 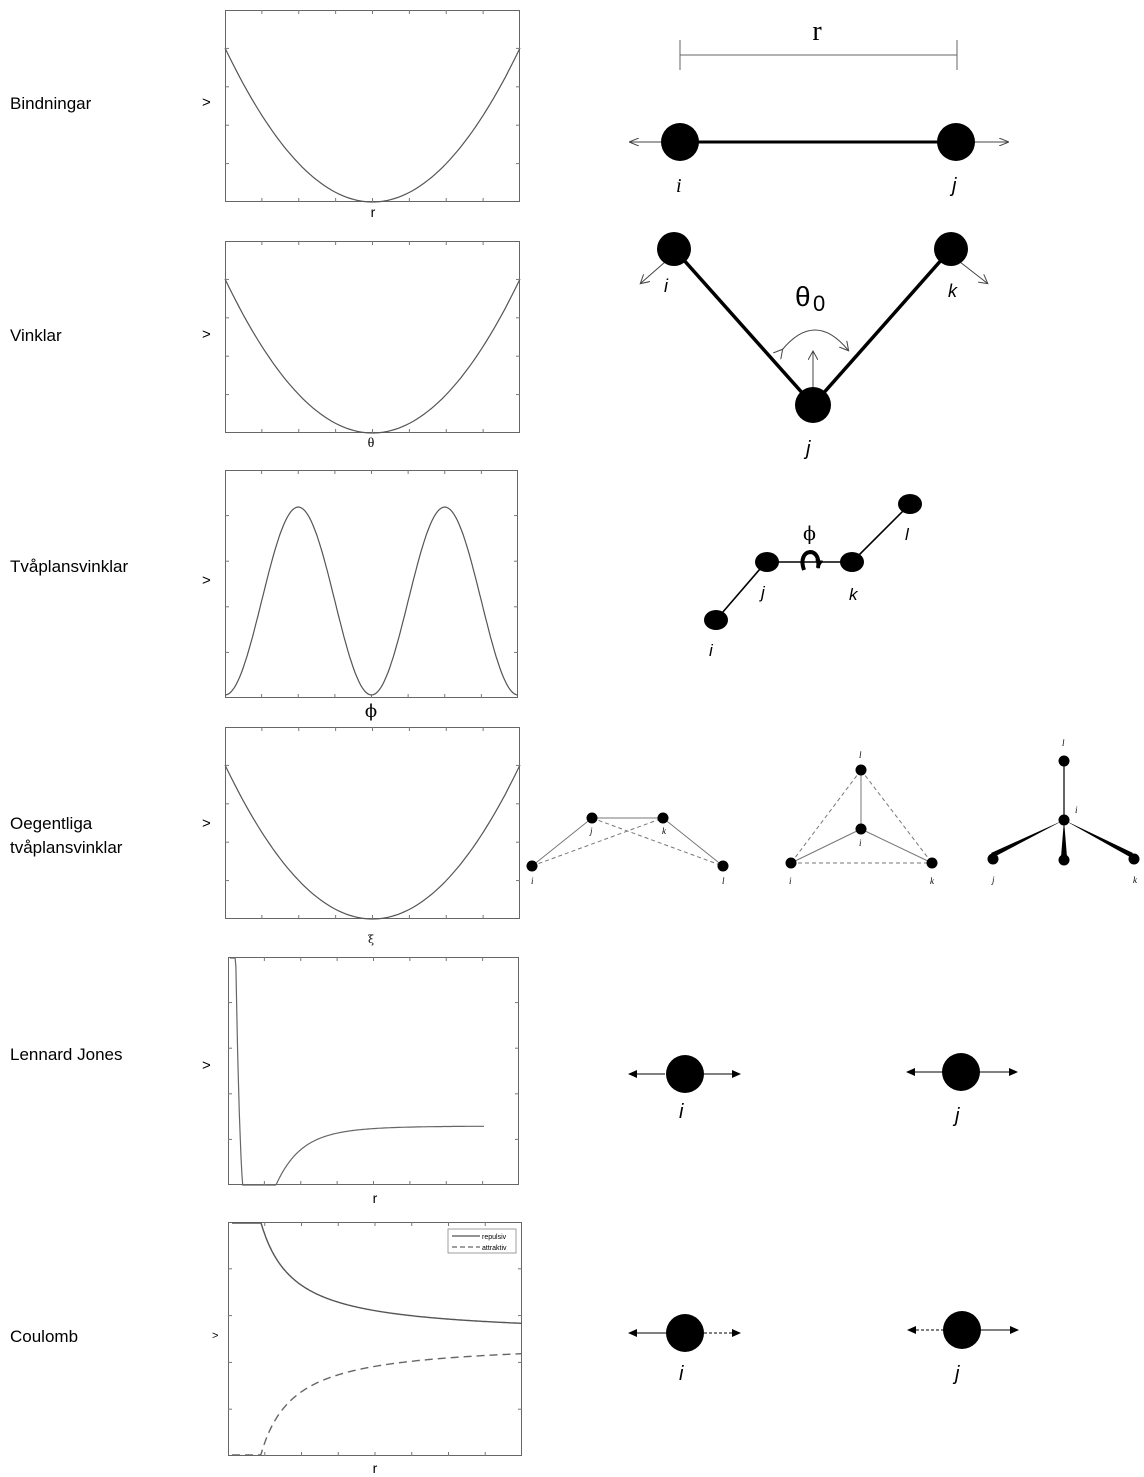 I want to click on improper1-label-j: j, so click(x=591, y=831).